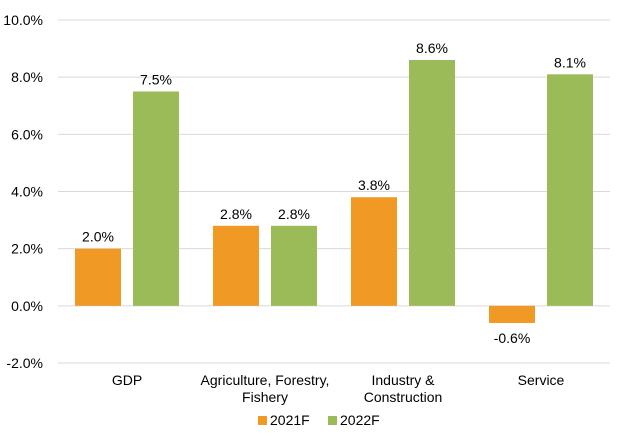 The image size is (623, 445). What do you see at coordinates (27, 77) in the screenshot?
I see `y-tick-label: 8.0%` at bounding box center [27, 77].